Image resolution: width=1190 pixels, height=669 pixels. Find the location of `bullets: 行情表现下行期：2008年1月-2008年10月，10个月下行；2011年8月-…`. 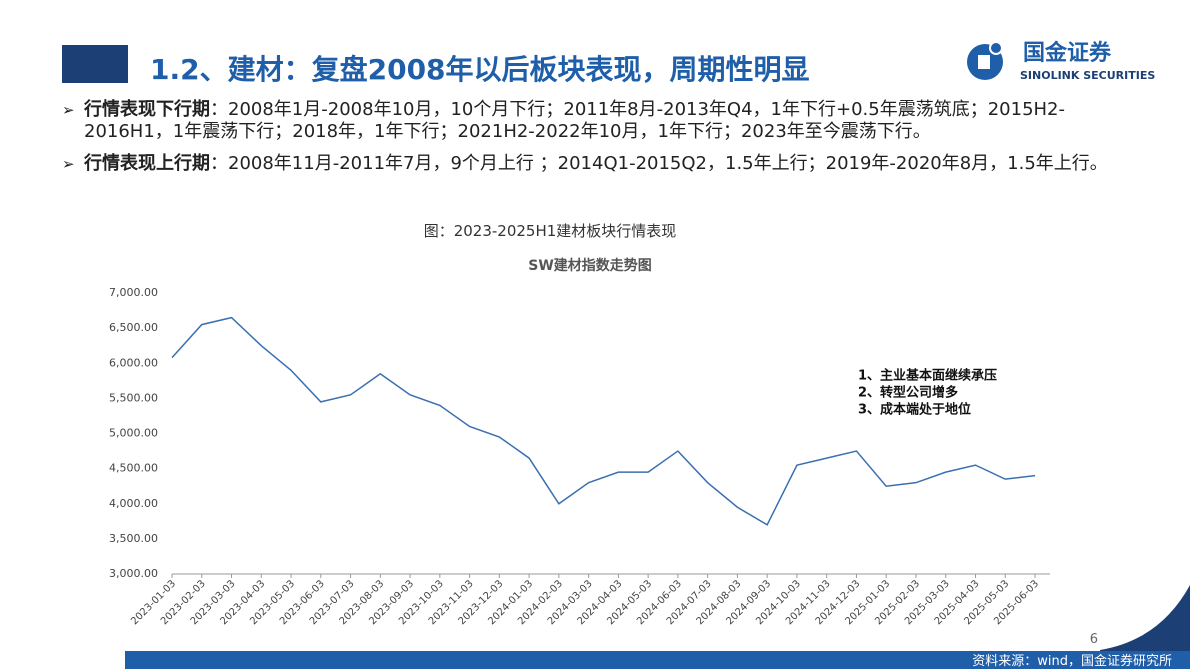

bullets: 行情表现下行期：2008年1月-2008年10月，10个月下行；2011年8月-… is located at coordinates (592, 142).